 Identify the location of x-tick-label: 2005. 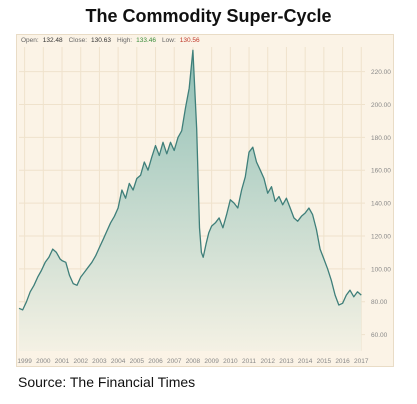
(137, 361).